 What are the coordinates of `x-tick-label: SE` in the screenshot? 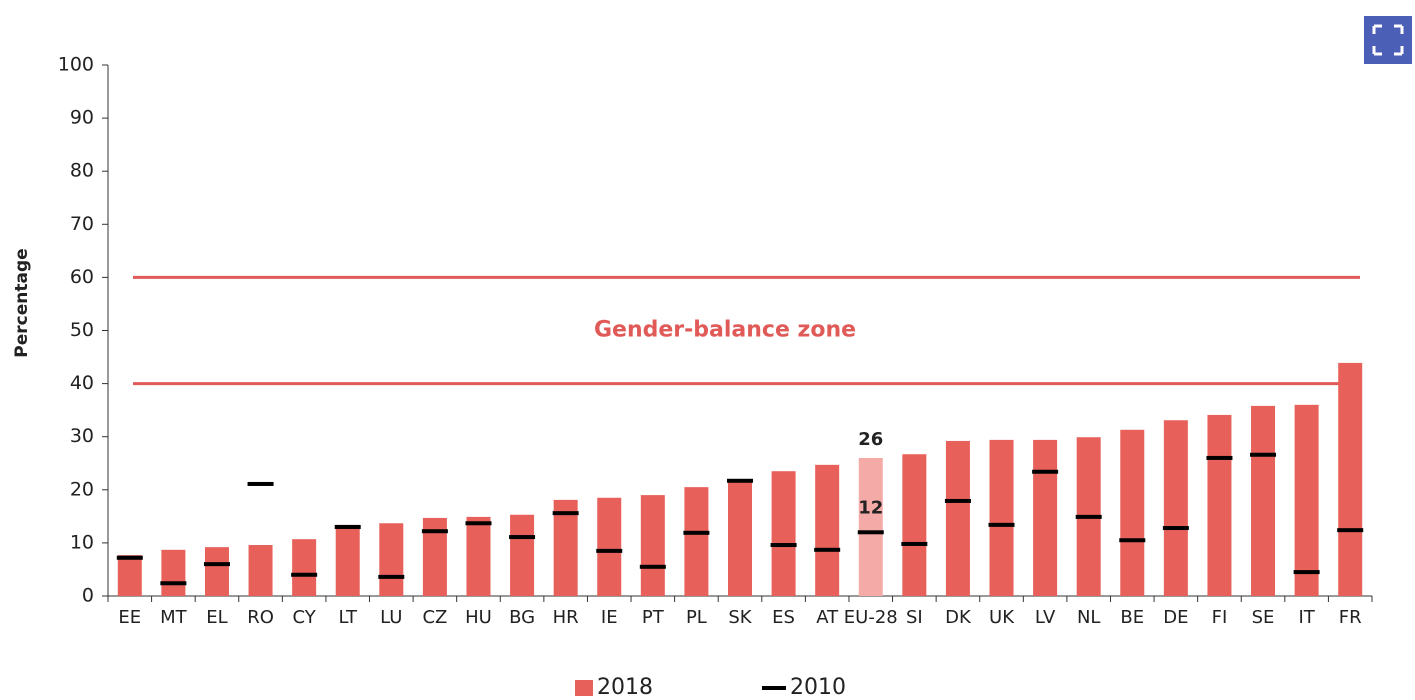 It's located at (1263, 617).